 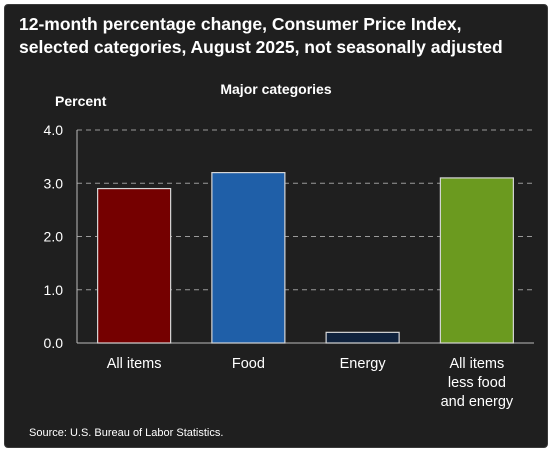 I want to click on y-tick-label: 4.0, so click(x=54, y=130).